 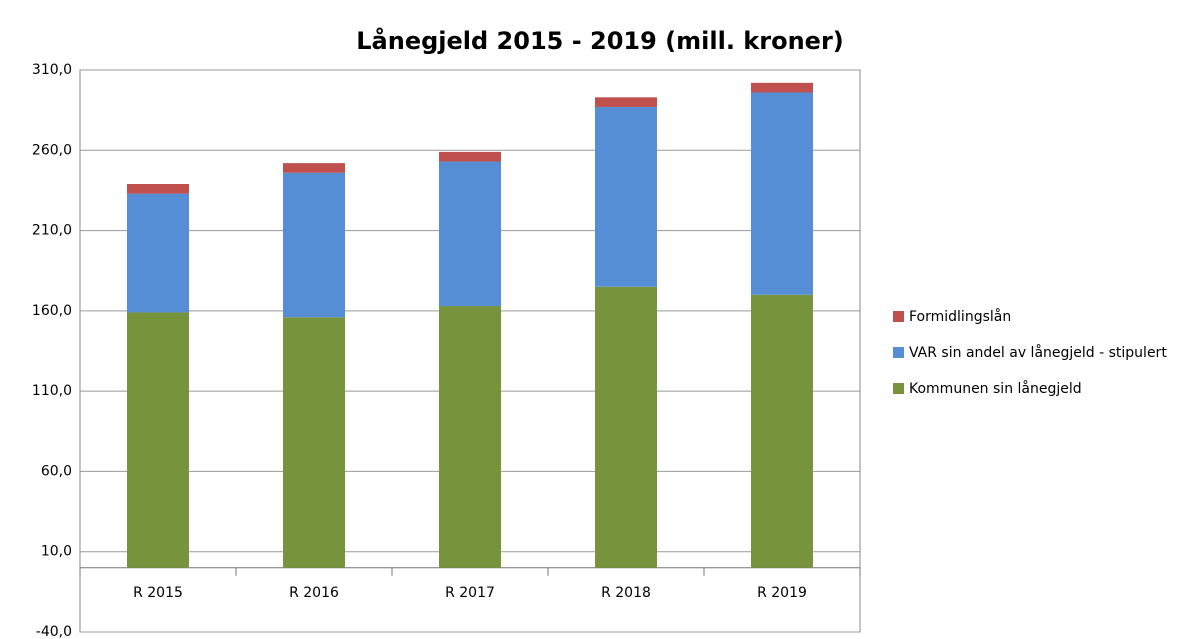 What do you see at coordinates (52, 231) in the screenshot?
I see `y-tick-label: 210,0` at bounding box center [52, 231].